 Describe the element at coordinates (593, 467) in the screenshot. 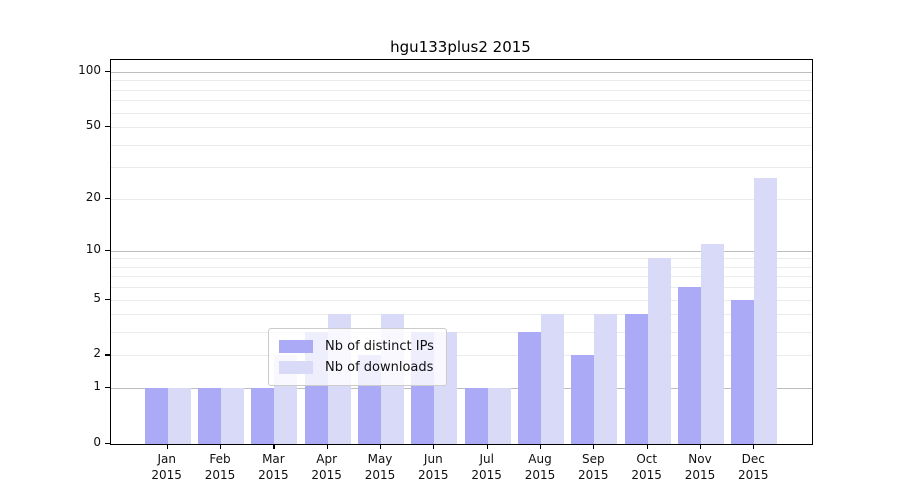

I see `x-tick-label-sep: Sep 2015` at that location.